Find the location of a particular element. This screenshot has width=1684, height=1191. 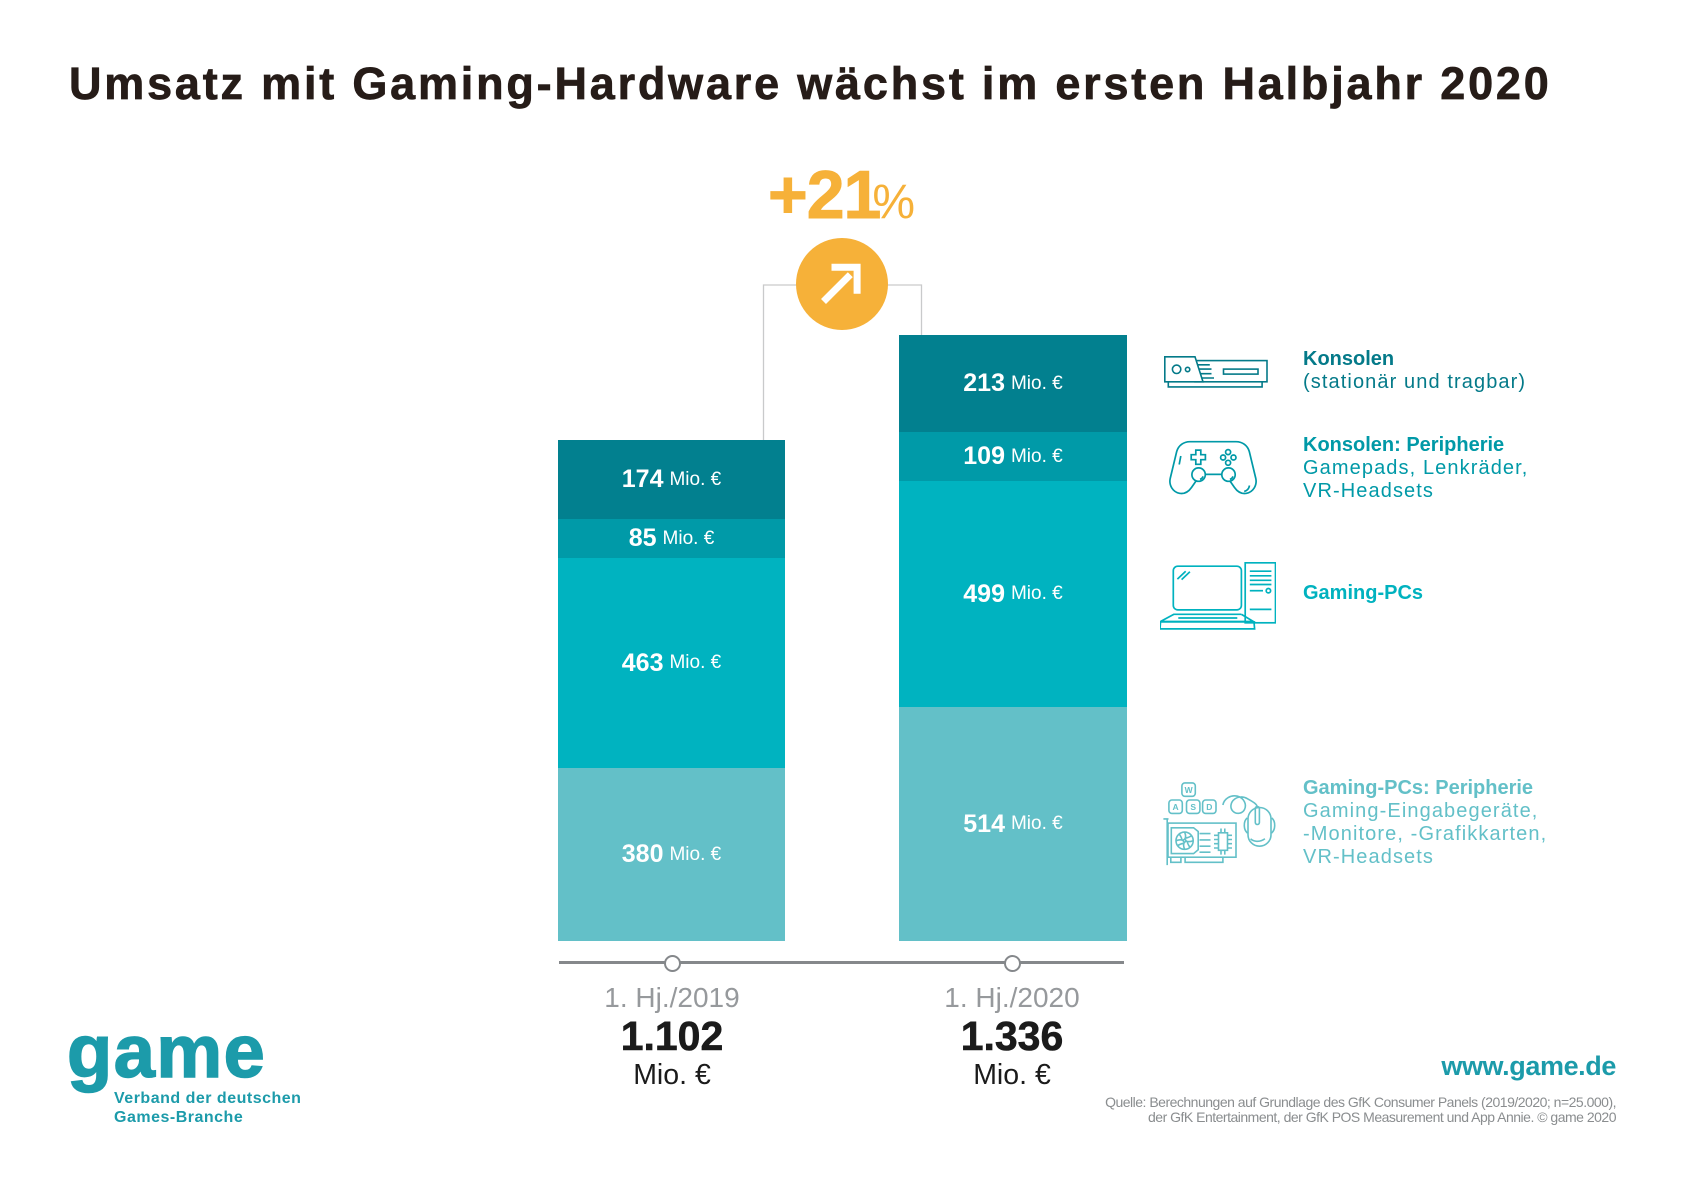

svg-text: S is located at coordinates (1193, 807).